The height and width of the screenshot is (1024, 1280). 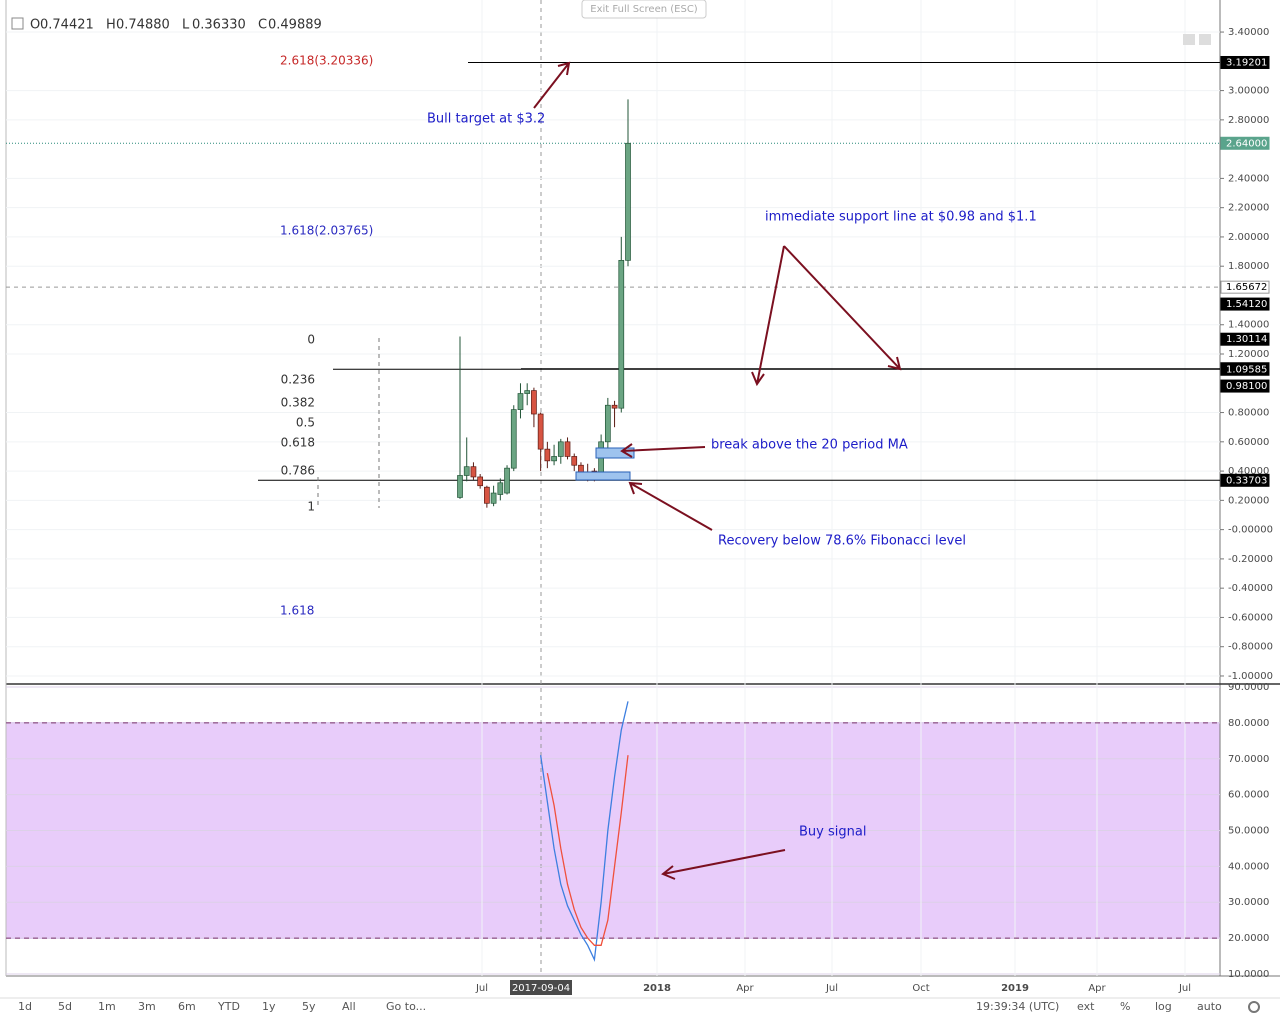 What do you see at coordinates (1250, 530) in the screenshot?
I see `y-tick-label: -0.00000` at bounding box center [1250, 530].